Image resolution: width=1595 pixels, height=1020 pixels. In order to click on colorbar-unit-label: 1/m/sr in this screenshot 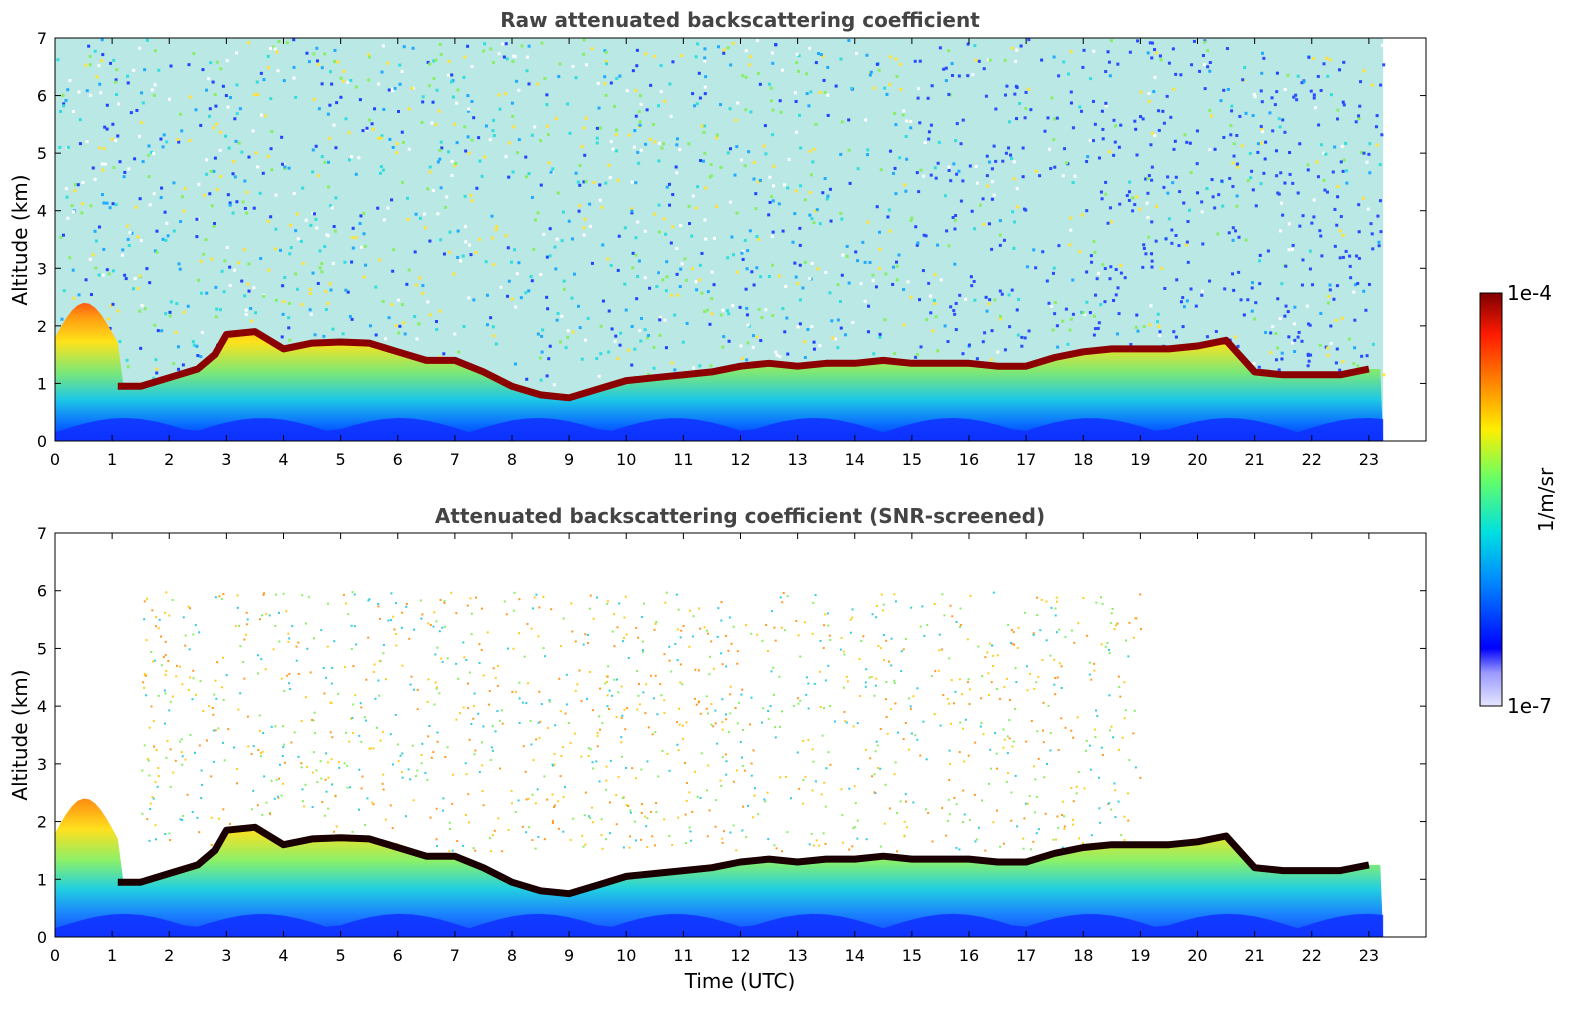, I will do `click(1546, 499)`.